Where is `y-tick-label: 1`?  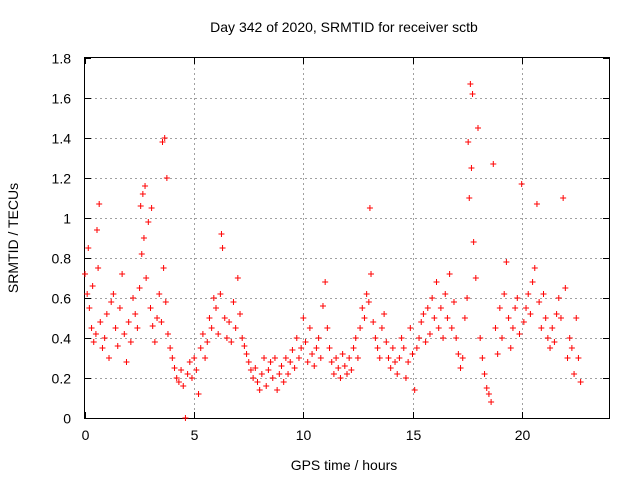 y-tick-label: 1 is located at coordinates (67, 219).